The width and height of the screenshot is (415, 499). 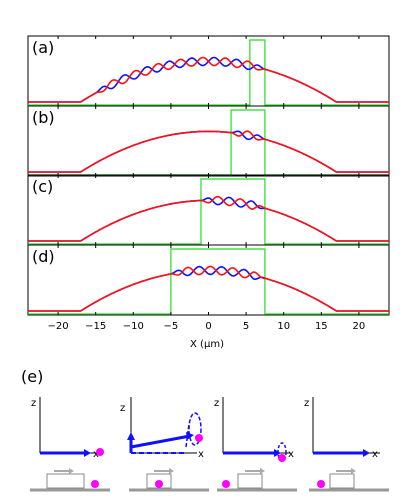 I want to click on x-letter-2: x, so click(x=201, y=454).